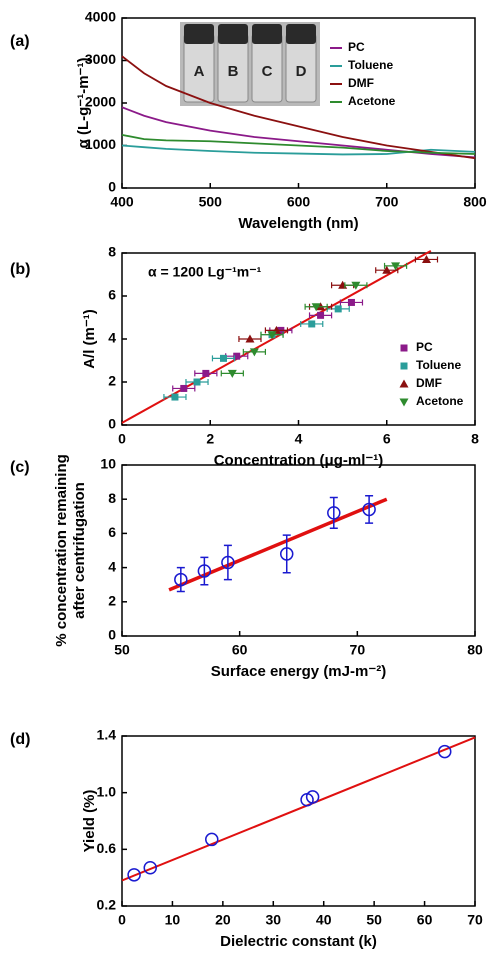  Describe the element at coordinates (20, 739) in the screenshot. I see `panel-label: (d)` at that location.